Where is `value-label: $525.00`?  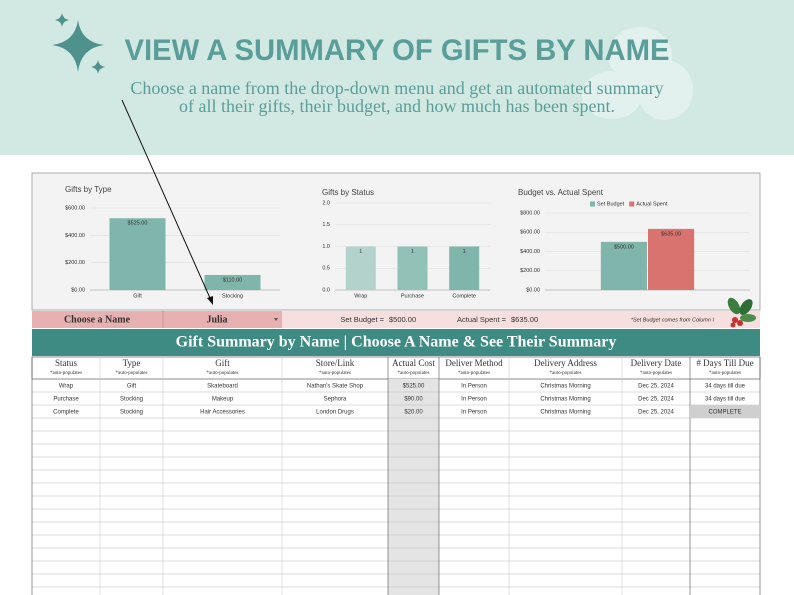
value-label: $525.00 is located at coordinates (138, 224).